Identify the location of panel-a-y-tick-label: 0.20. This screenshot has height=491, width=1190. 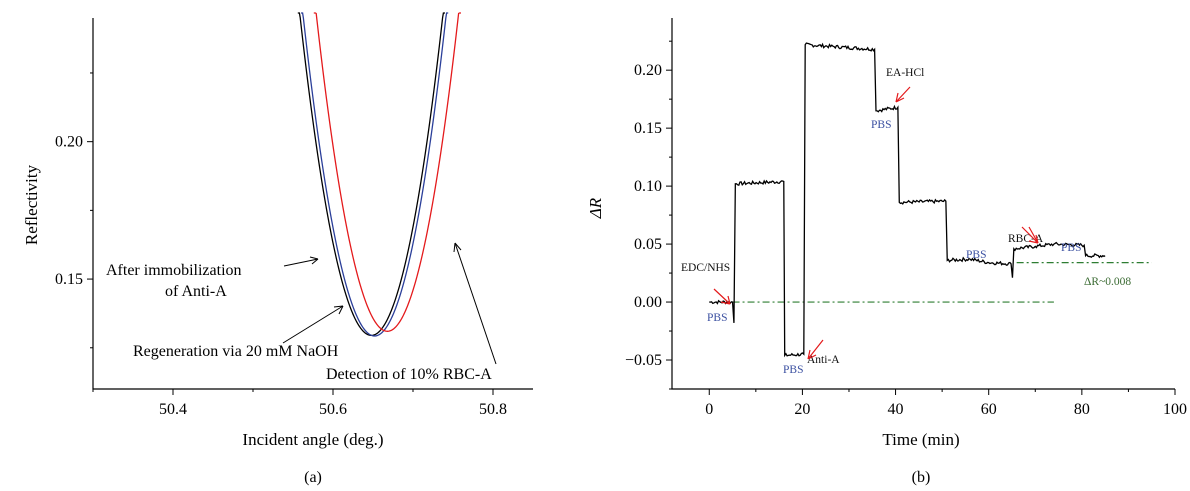
(69, 142).